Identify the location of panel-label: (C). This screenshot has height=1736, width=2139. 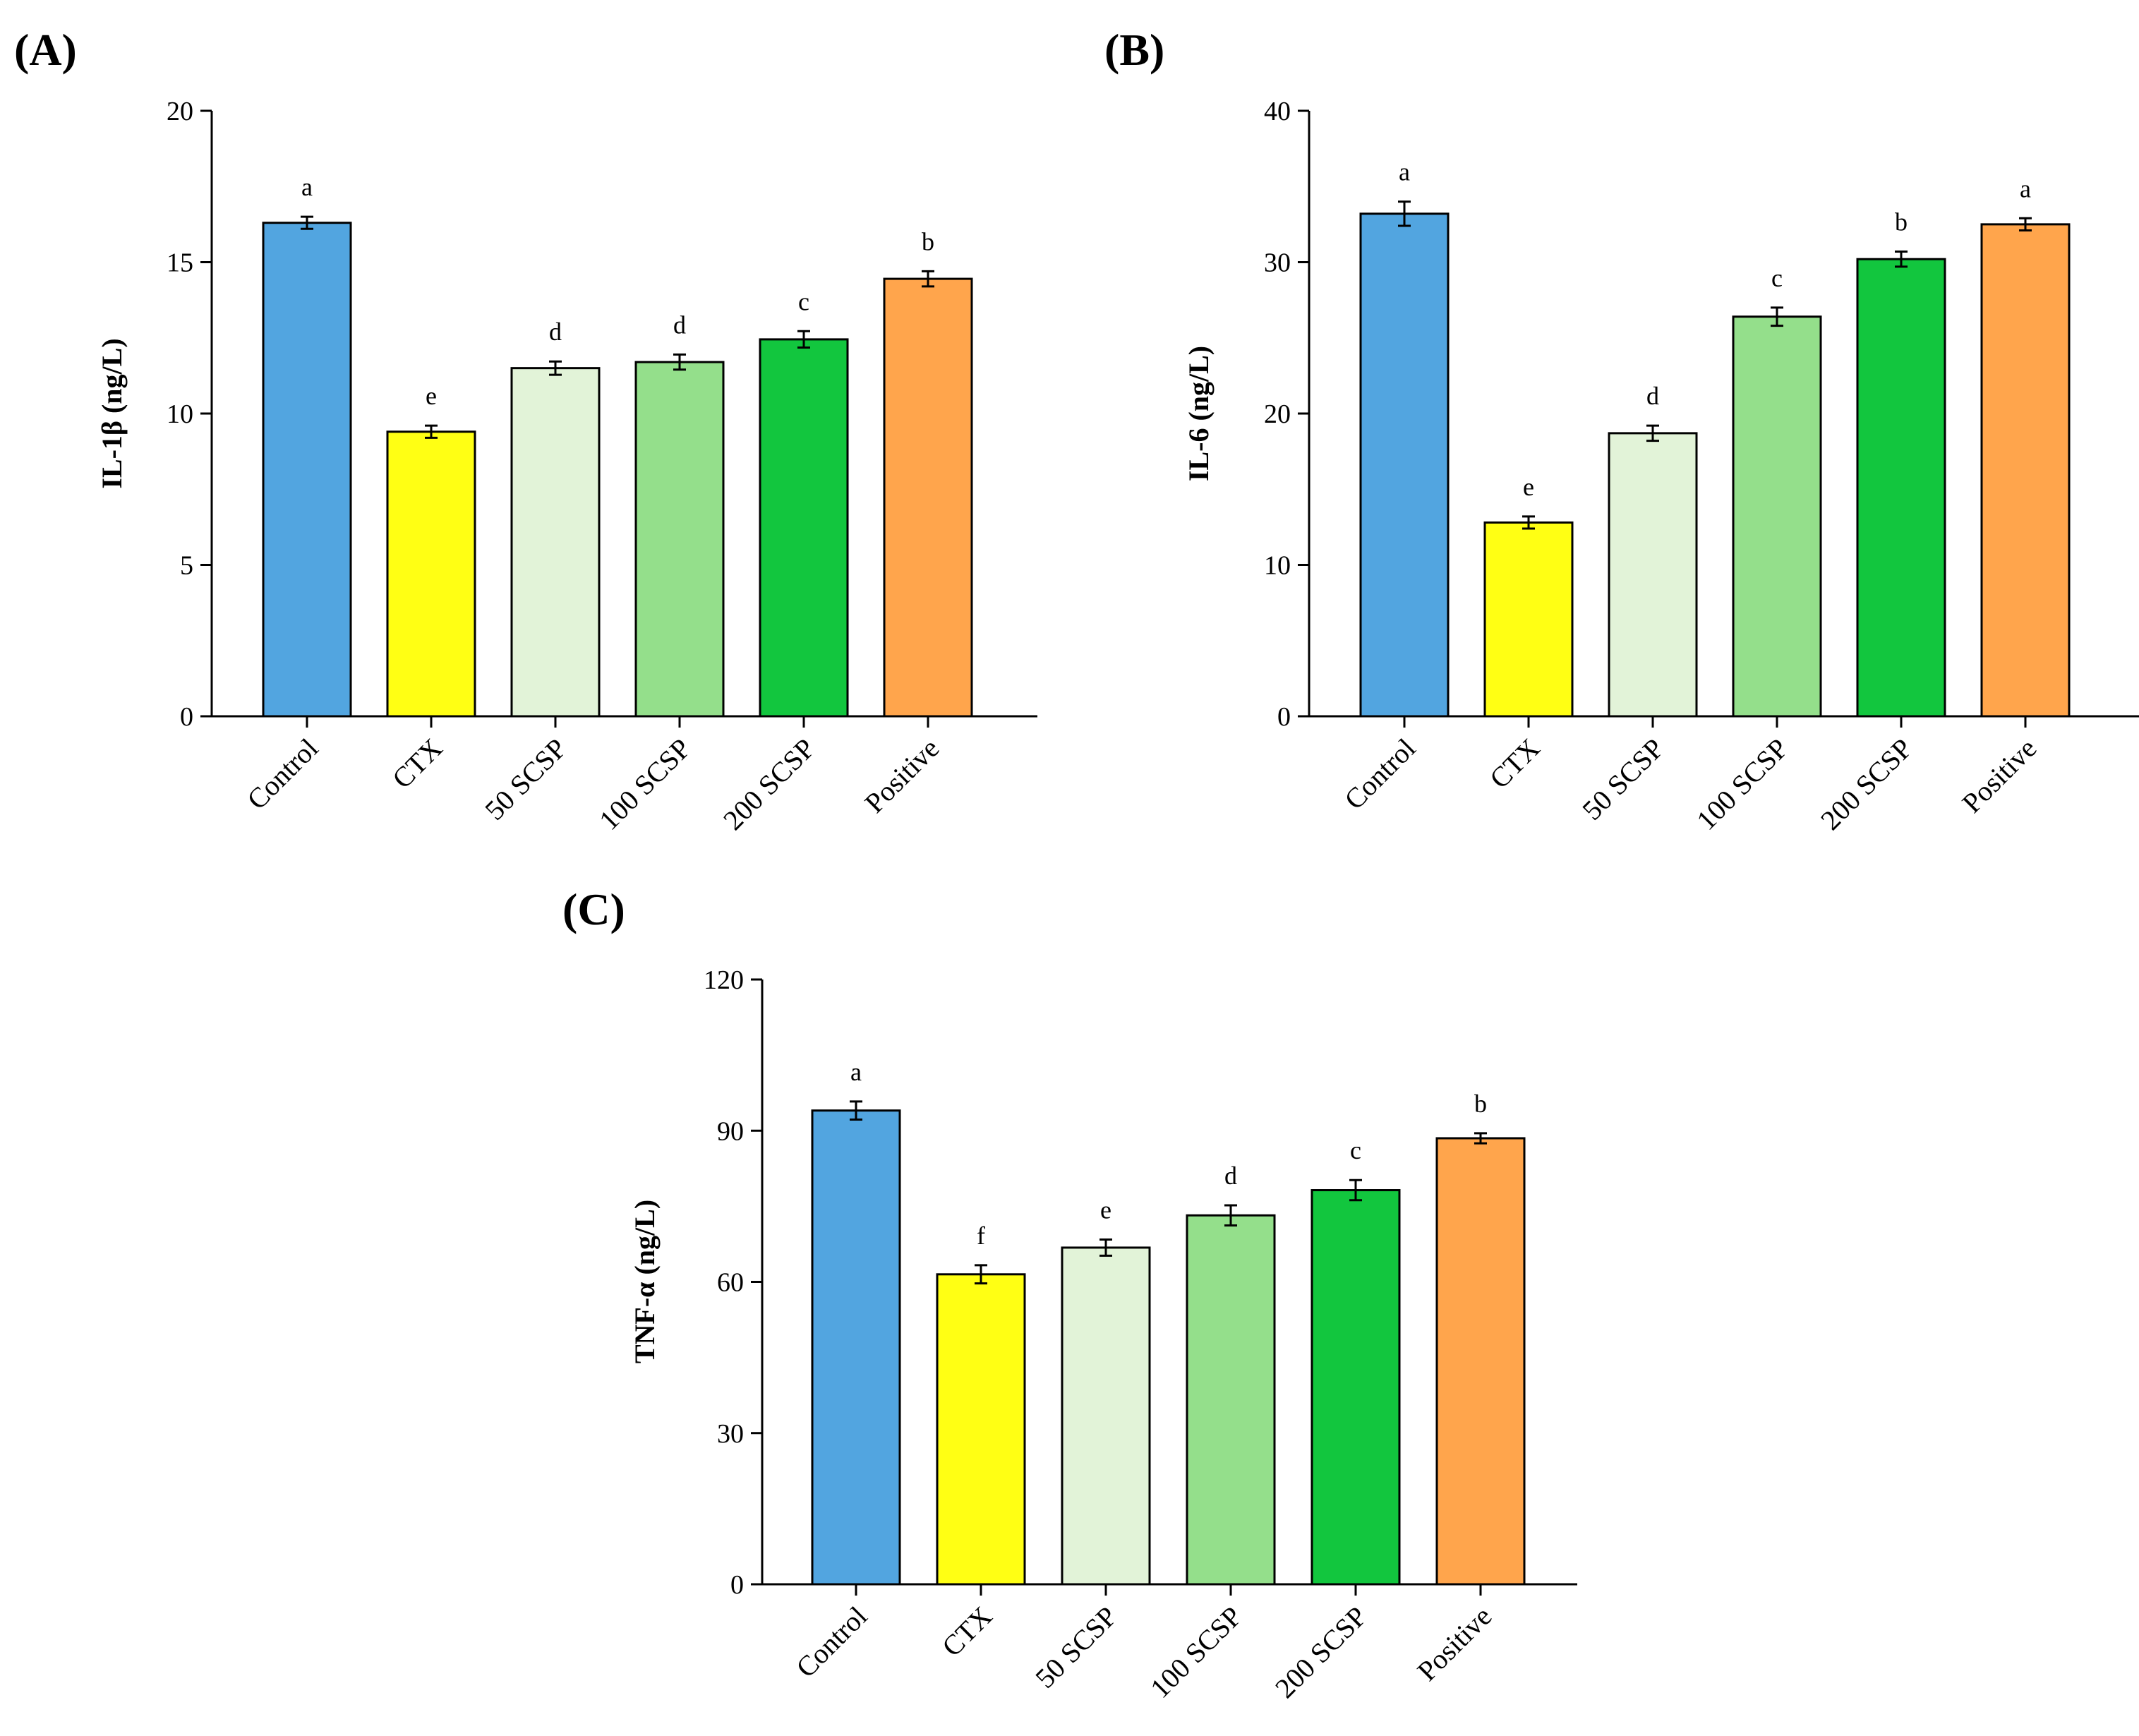
(593, 909).